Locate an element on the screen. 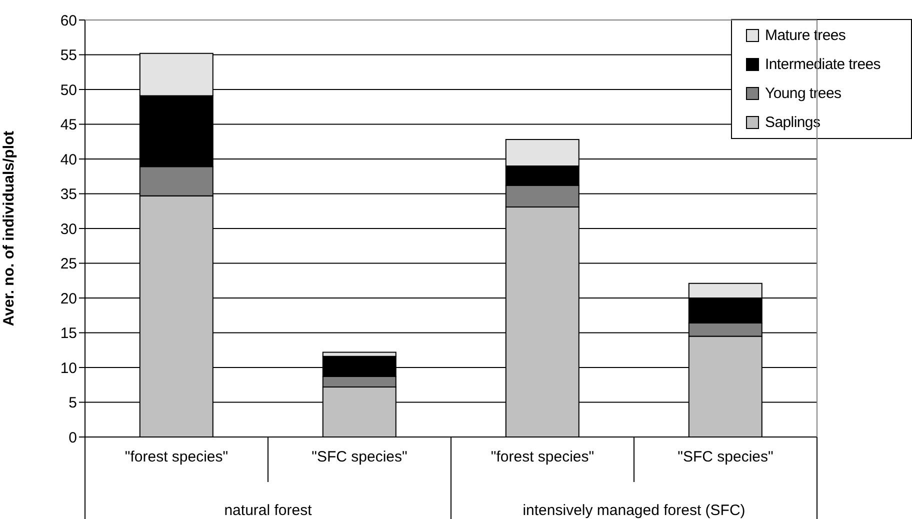 Image resolution: width=912 pixels, height=519 pixels. y-tick-label: 40 is located at coordinates (68, 159).